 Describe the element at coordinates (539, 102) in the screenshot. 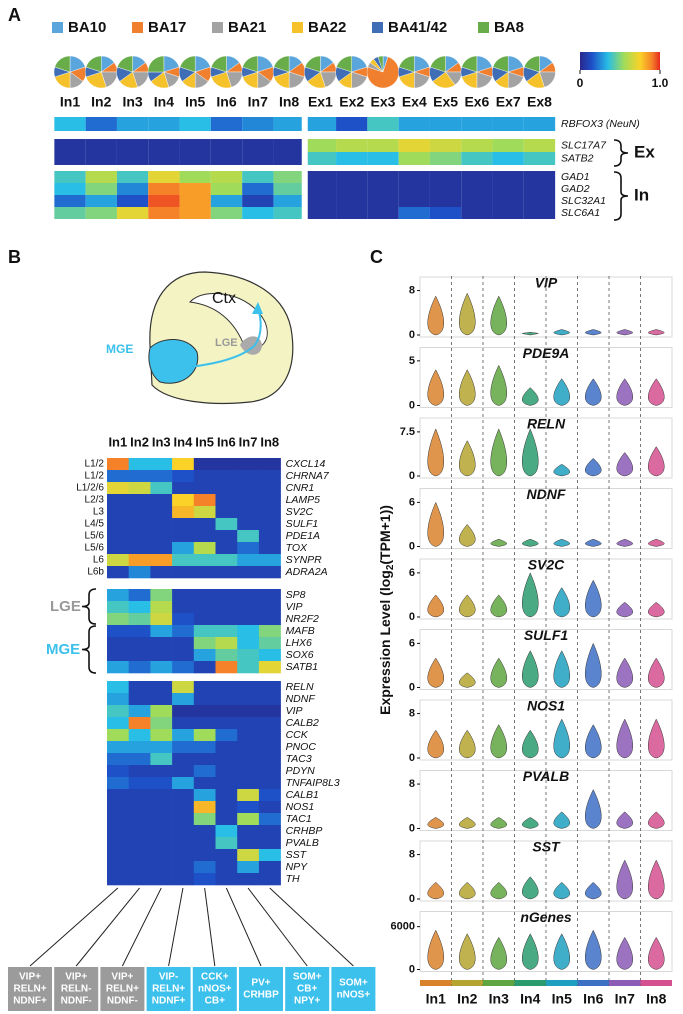

I see `column-label: Ex8` at that location.